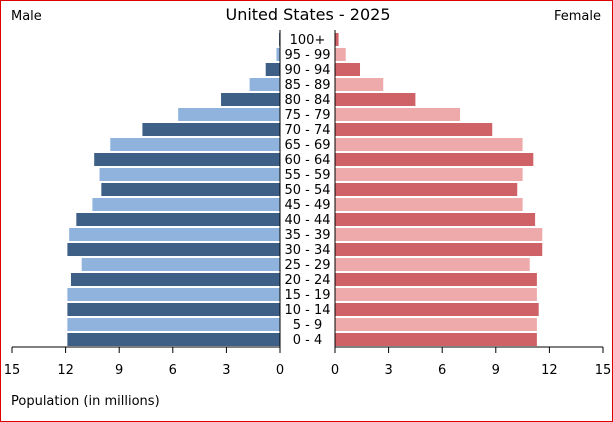 The height and width of the screenshot is (422, 613). What do you see at coordinates (307, 160) in the screenshot?
I see `age-group-label: 60 - 64` at bounding box center [307, 160].